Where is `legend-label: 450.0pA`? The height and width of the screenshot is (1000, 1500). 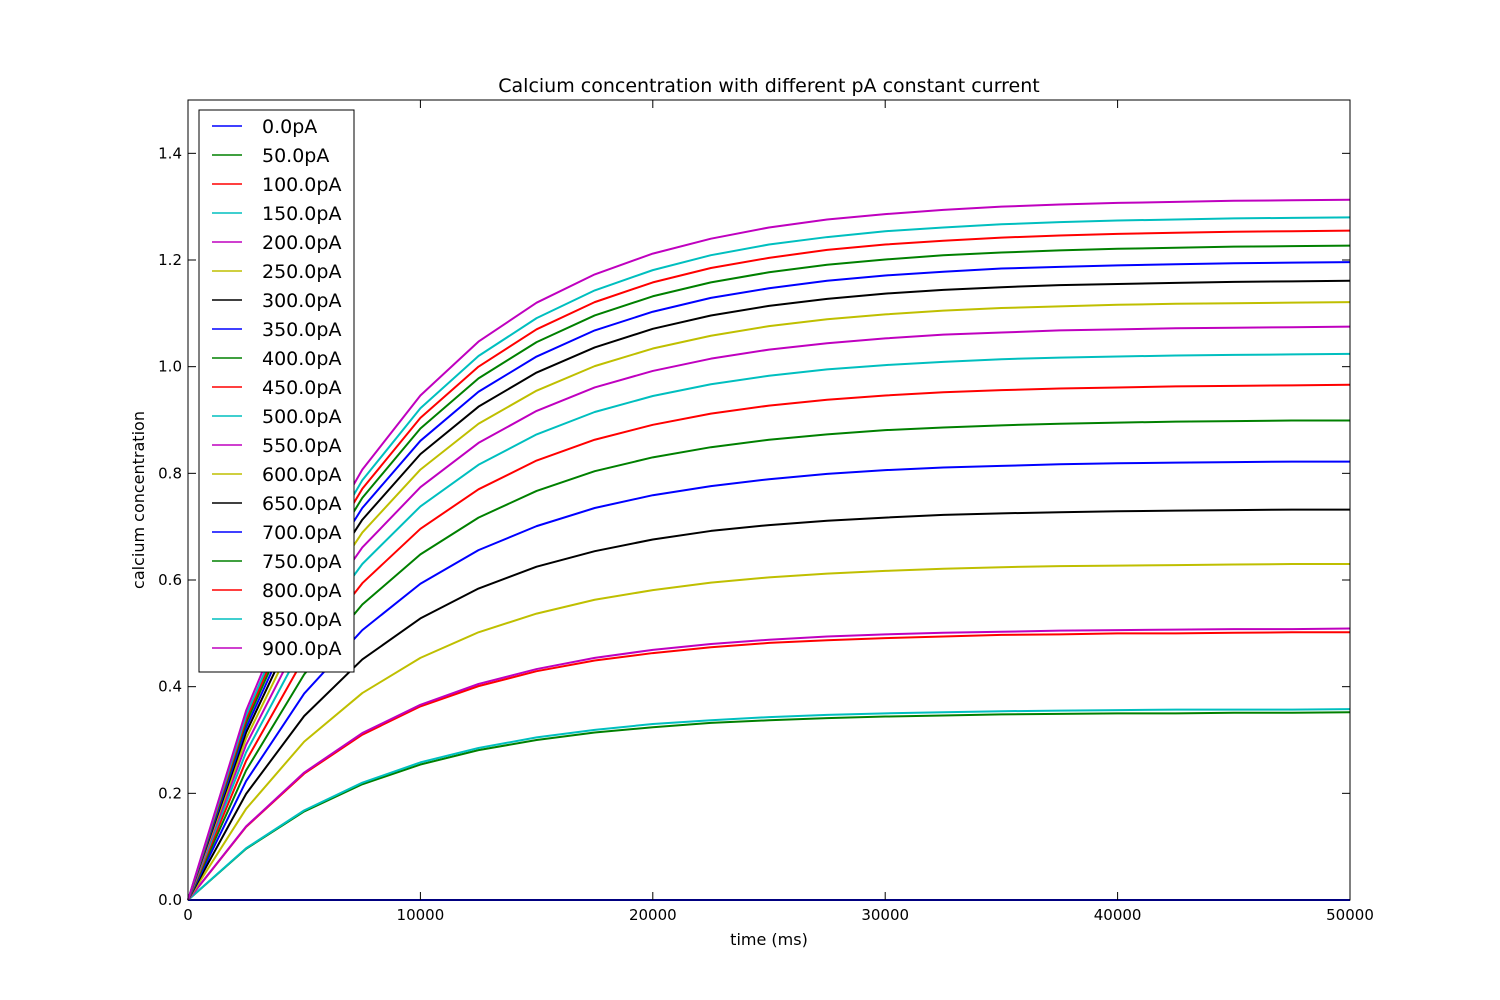
legend-label: 450.0pA is located at coordinates (301, 388).